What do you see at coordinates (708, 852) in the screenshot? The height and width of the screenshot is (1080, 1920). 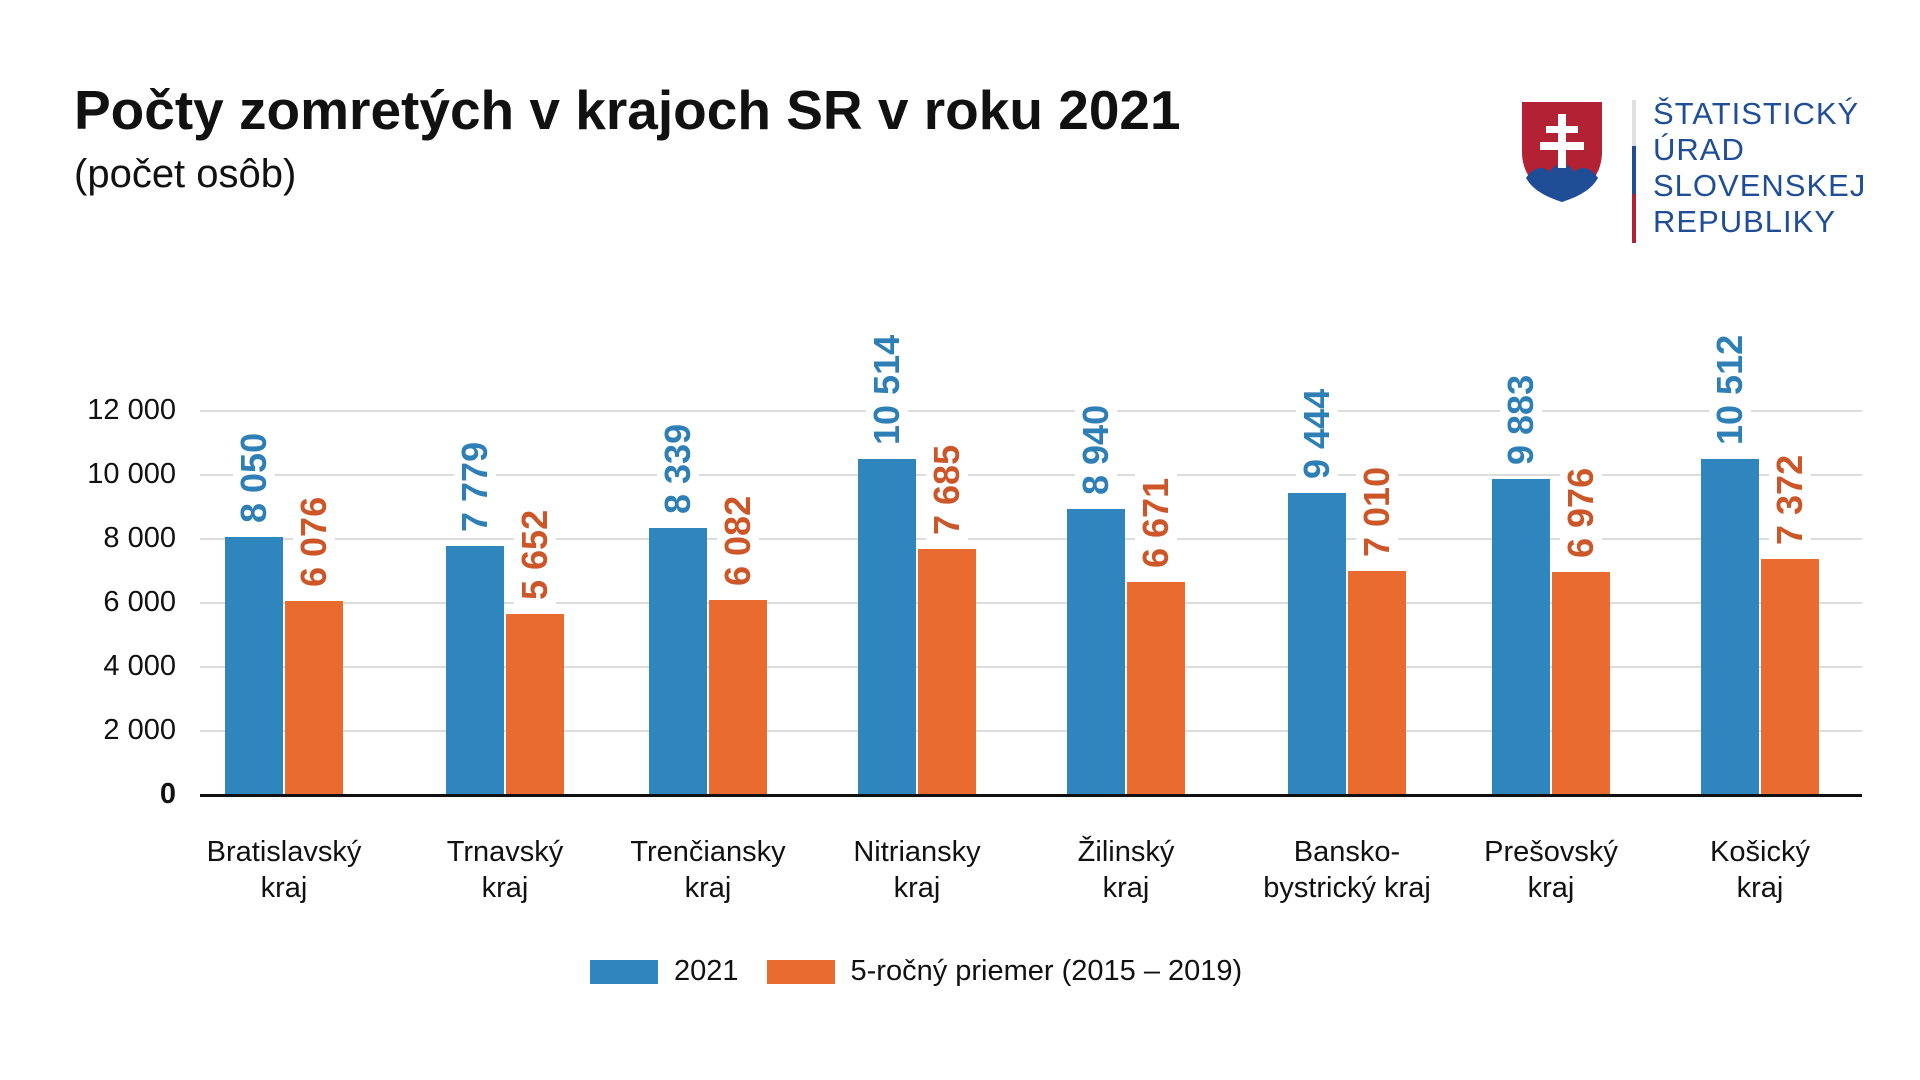 I see `x-axis-label-line: Trenčiansky` at bounding box center [708, 852].